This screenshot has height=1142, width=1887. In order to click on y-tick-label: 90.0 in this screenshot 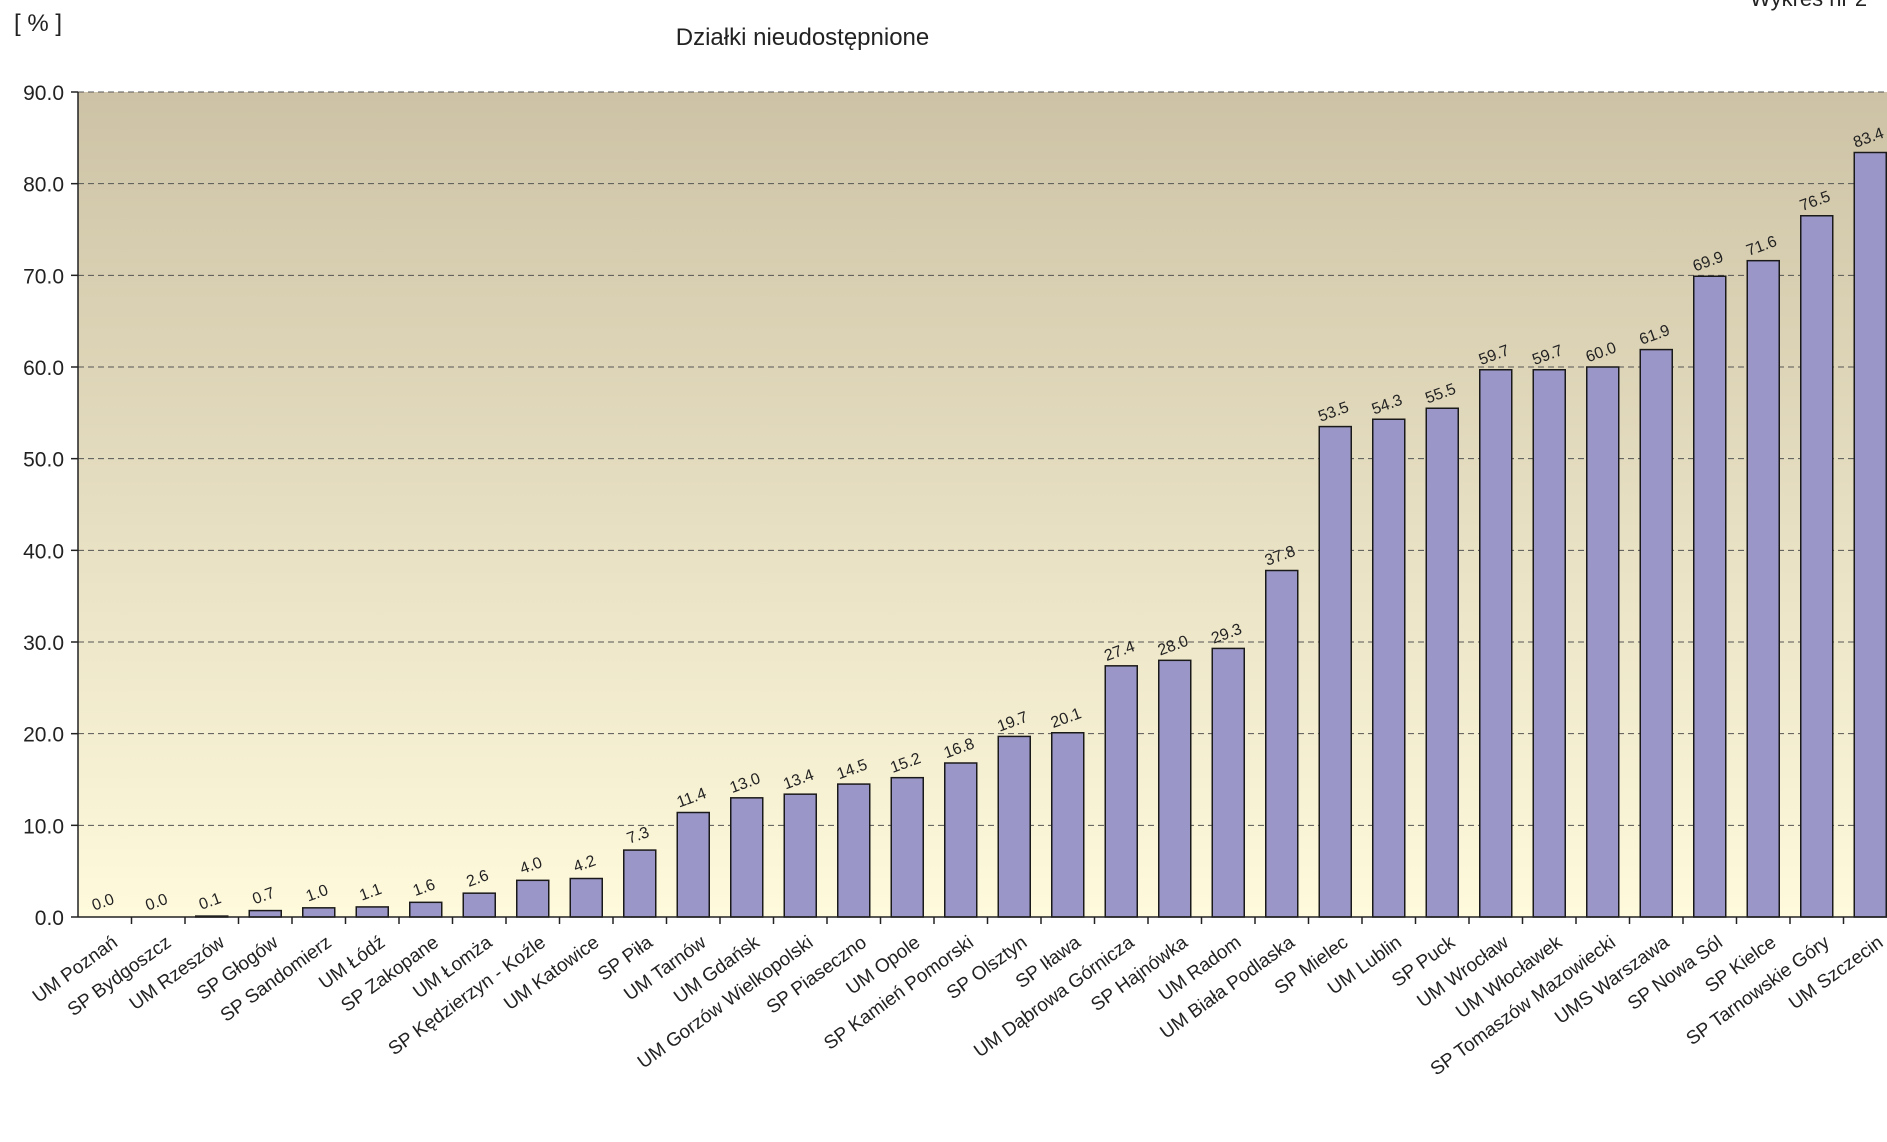, I will do `click(43, 93)`.